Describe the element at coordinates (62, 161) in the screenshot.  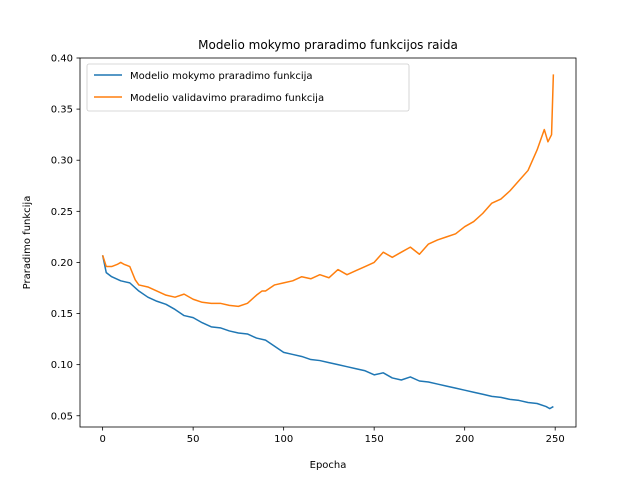
I see `y-tick-label: 0.30` at that location.